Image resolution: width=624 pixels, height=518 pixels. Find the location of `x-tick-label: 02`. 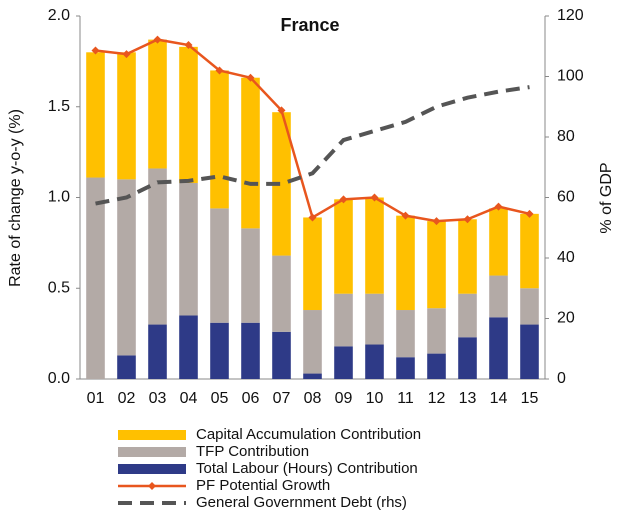

x-tick-label: 02 is located at coordinates (127, 398).